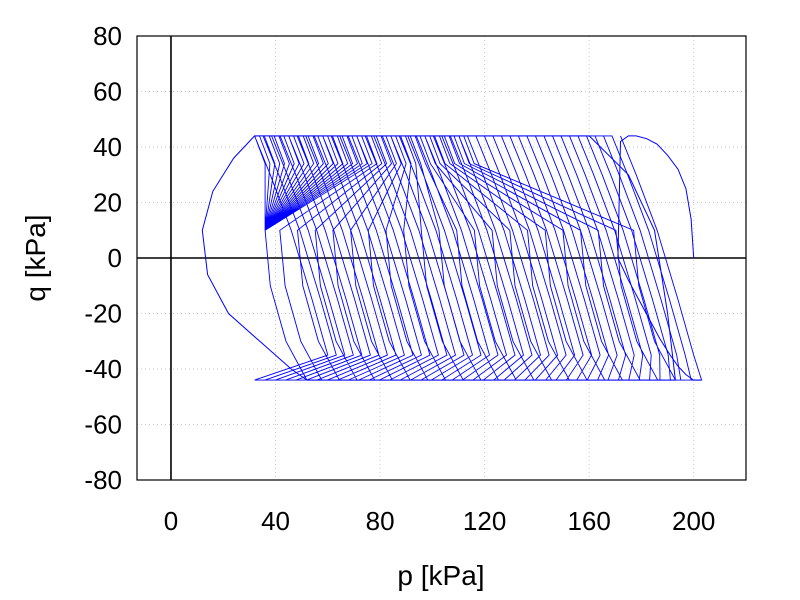 This screenshot has height=600, width=800. What do you see at coordinates (107, 203) in the screenshot?
I see `y-tick-label: 20` at bounding box center [107, 203].